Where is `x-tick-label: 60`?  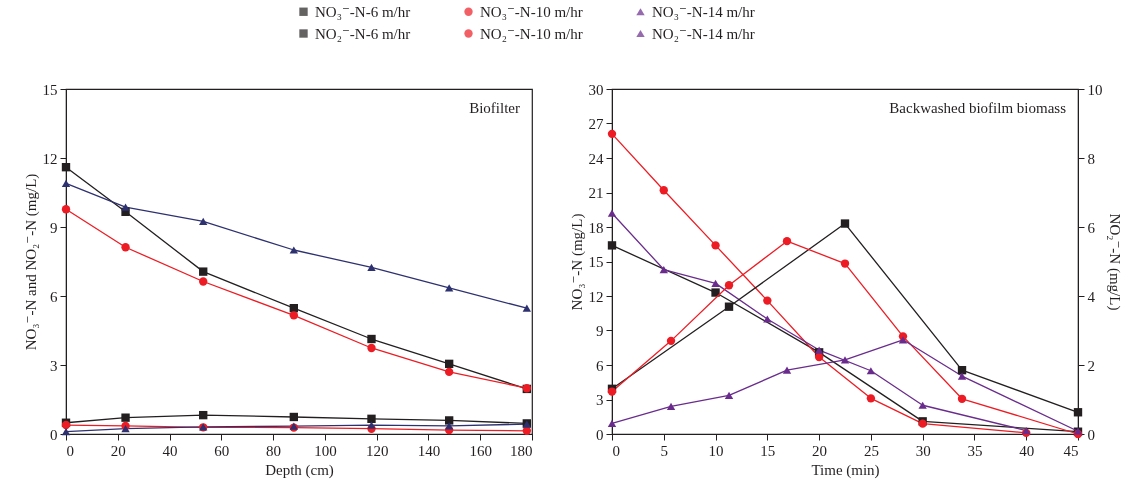 x-tick-label: 60 is located at coordinates (222, 450).